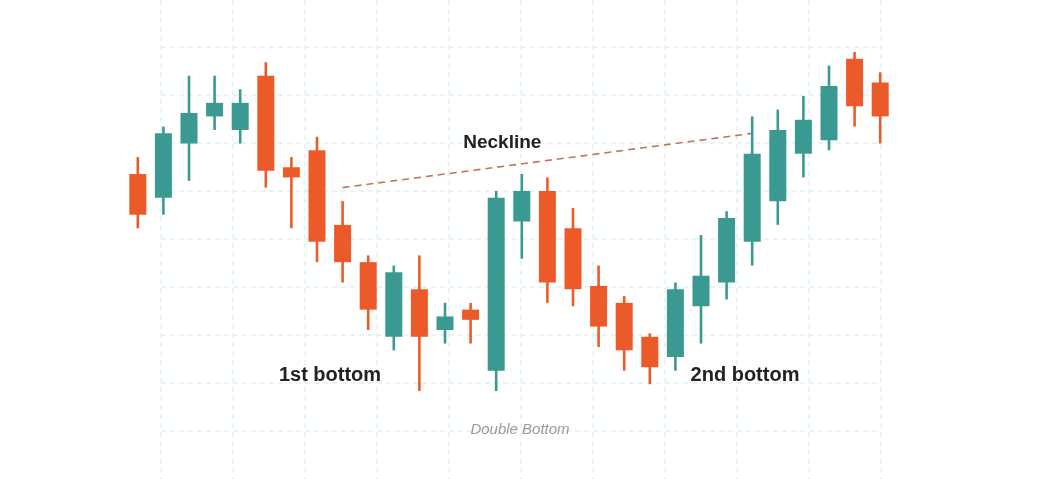 The image size is (1042, 479). I want to click on annotation: 2nd bottom, so click(745, 374).